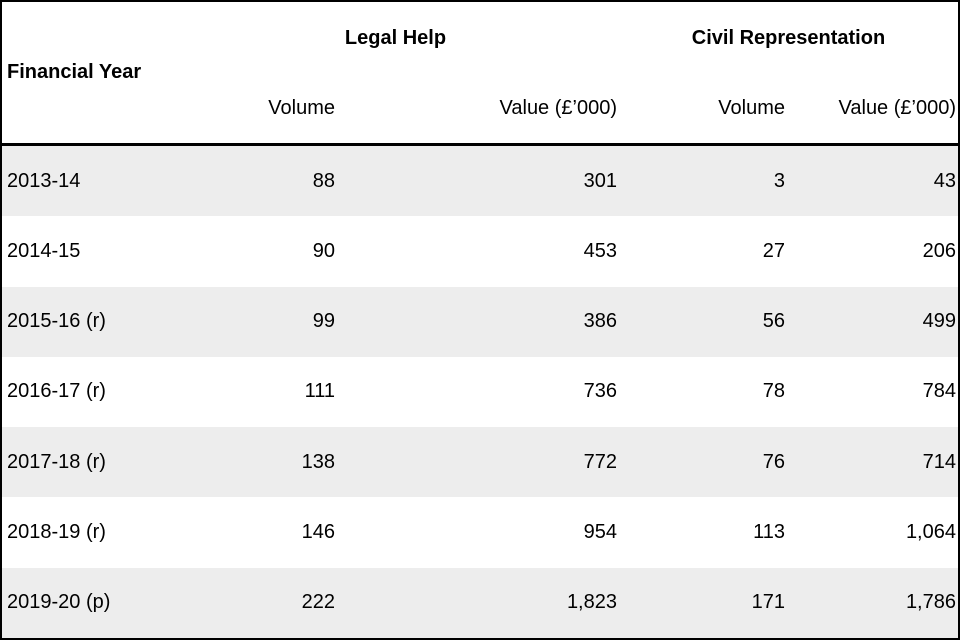 The width and height of the screenshot is (960, 640). I want to click on table-row: 2014-15 90 453 27 206, so click(480, 251).